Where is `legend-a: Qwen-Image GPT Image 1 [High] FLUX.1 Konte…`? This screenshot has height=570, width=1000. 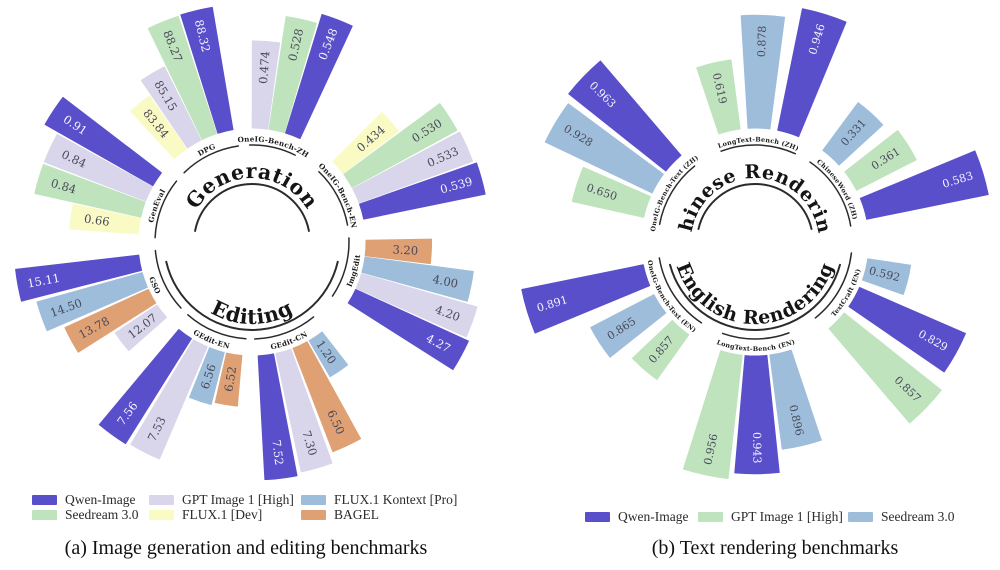 legend-a: Qwen-Image GPT Image 1 [High] FLUX.1 Konte… is located at coordinates (256, 507).